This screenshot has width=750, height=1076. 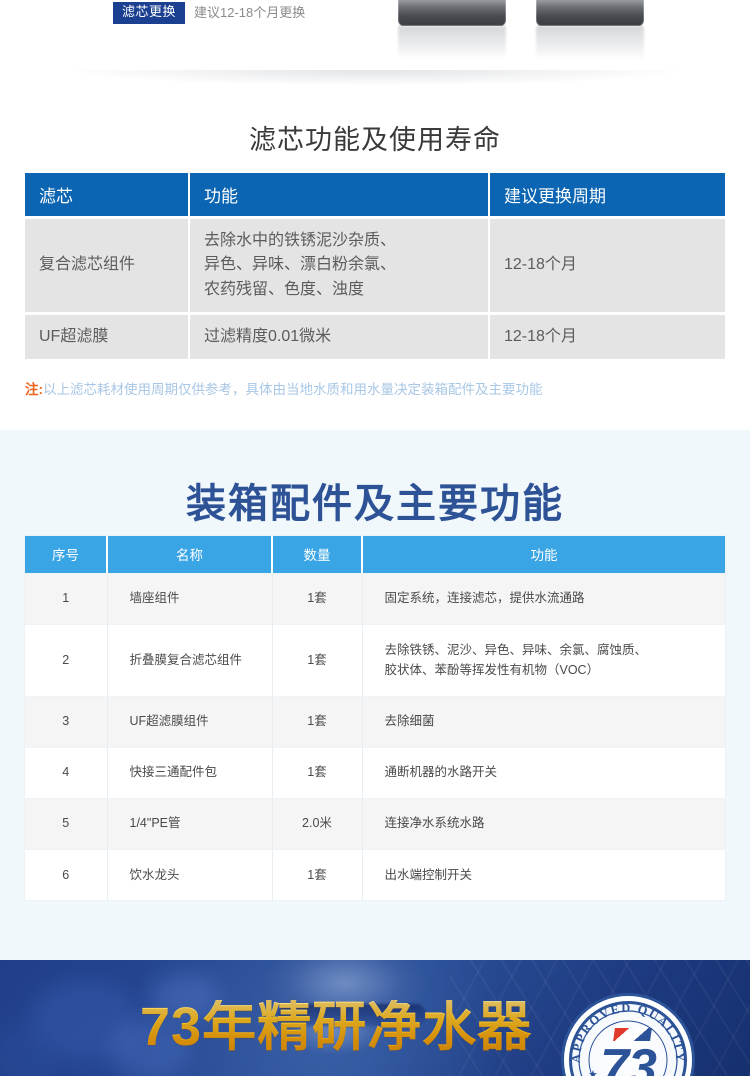 What do you see at coordinates (352, 1015) in the screenshot?
I see `safety-goggles-icon` at bounding box center [352, 1015].